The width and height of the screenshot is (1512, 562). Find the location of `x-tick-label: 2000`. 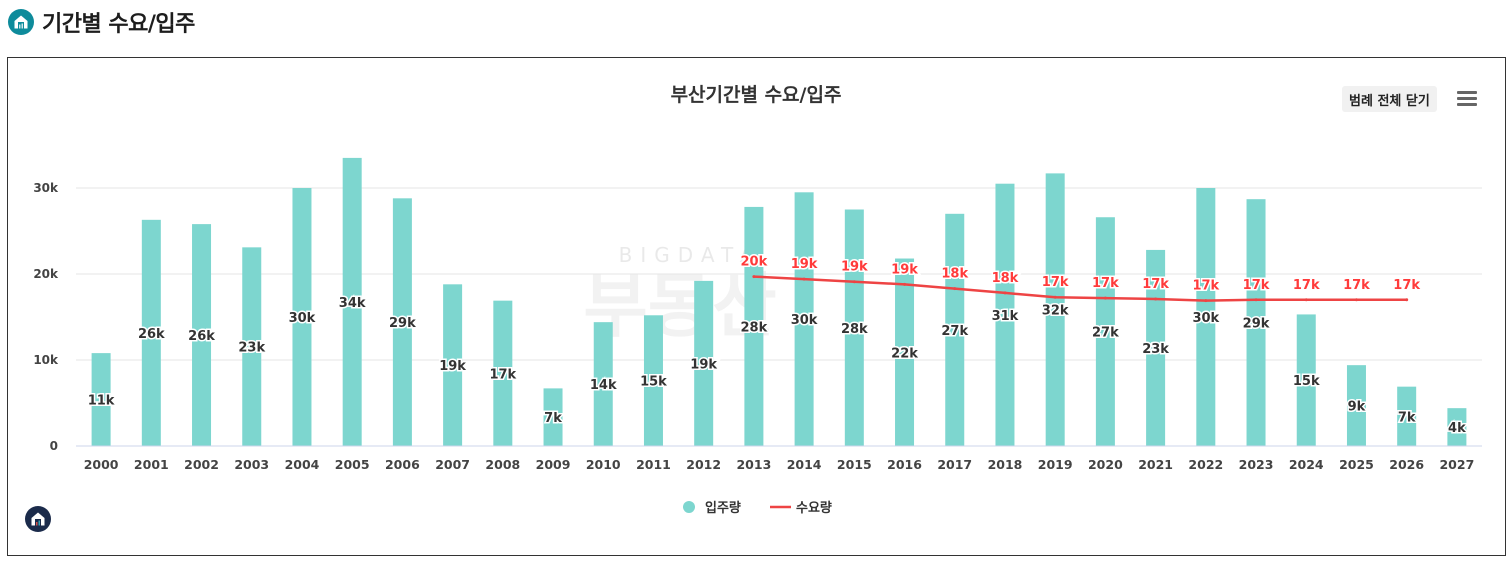

x-tick-label: 2000 is located at coordinates (101, 464).